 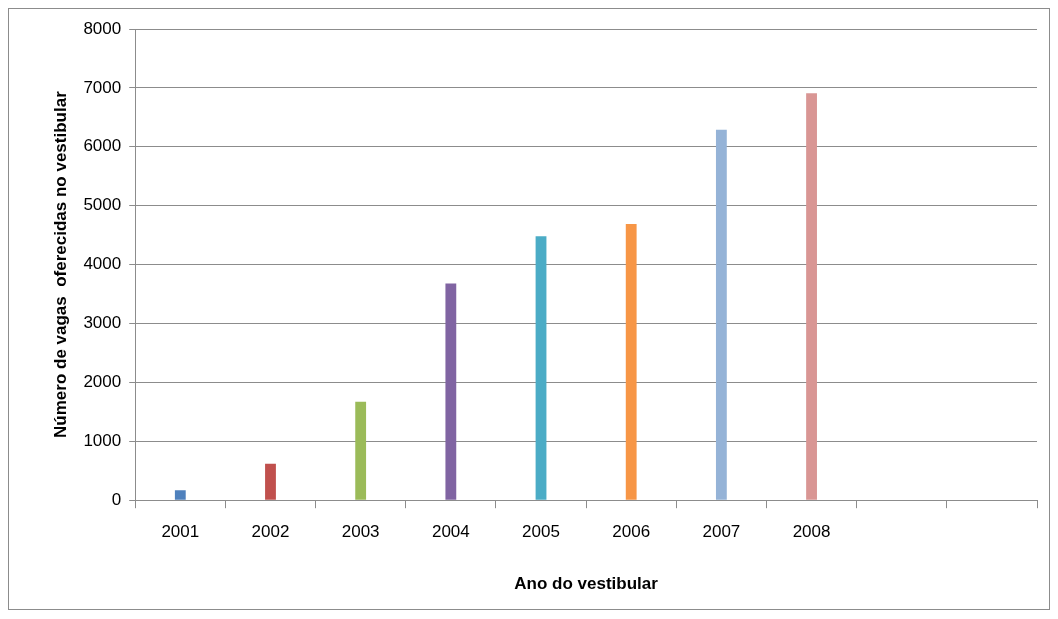 What do you see at coordinates (360, 532) in the screenshot?
I see `x-tick-label: 2003` at bounding box center [360, 532].